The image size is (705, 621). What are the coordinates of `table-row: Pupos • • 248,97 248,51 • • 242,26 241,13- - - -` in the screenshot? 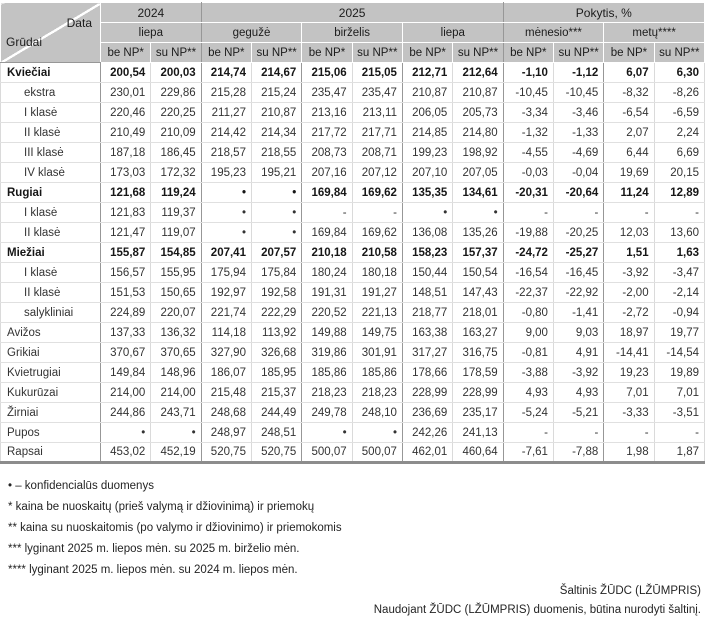 It's located at (352, 432).